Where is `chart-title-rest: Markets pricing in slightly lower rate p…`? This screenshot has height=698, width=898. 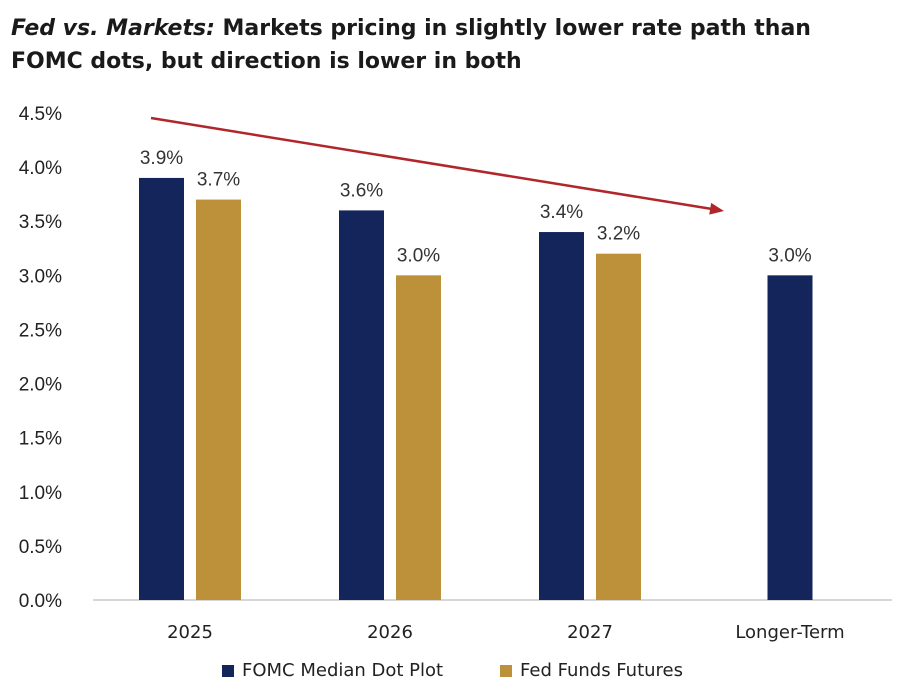 chart-title-rest: Markets pricing in slightly lower rate p… is located at coordinates (411, 45).